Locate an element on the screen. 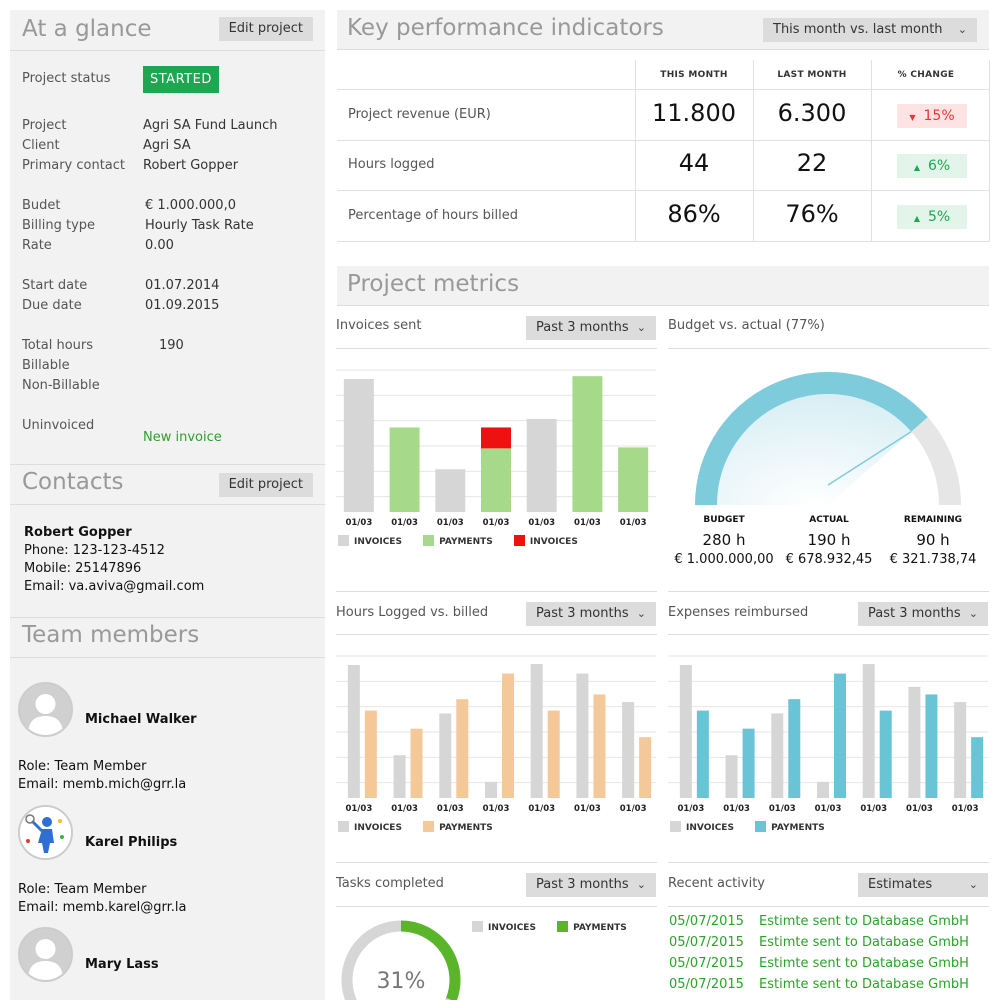 The image size is (1000, 1000). glance-header: At a glance Edit project is located at coordinates (167, 30).